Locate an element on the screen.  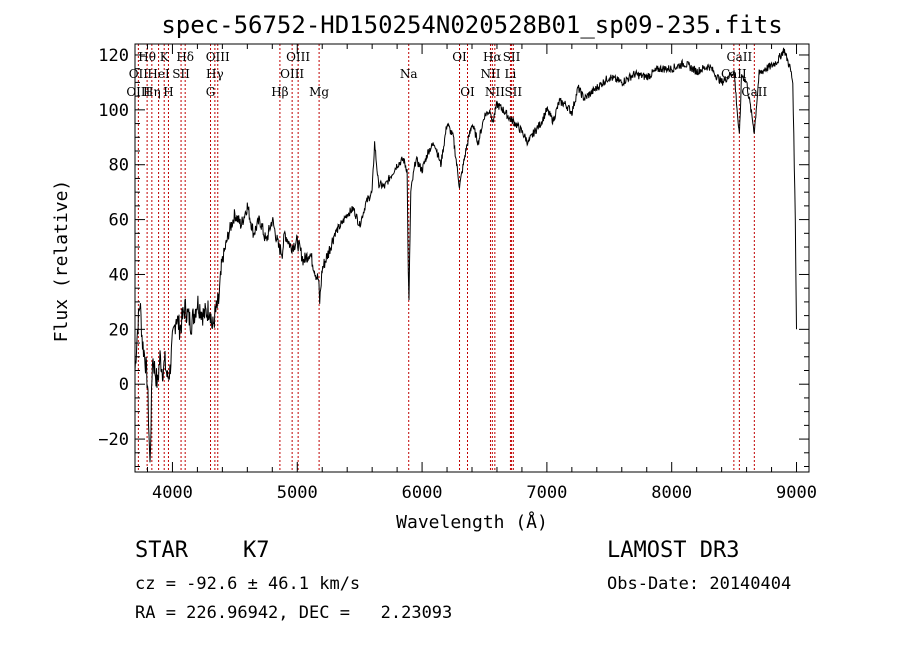
x-tick-label: 7000 is located at coordinates (546, 493).